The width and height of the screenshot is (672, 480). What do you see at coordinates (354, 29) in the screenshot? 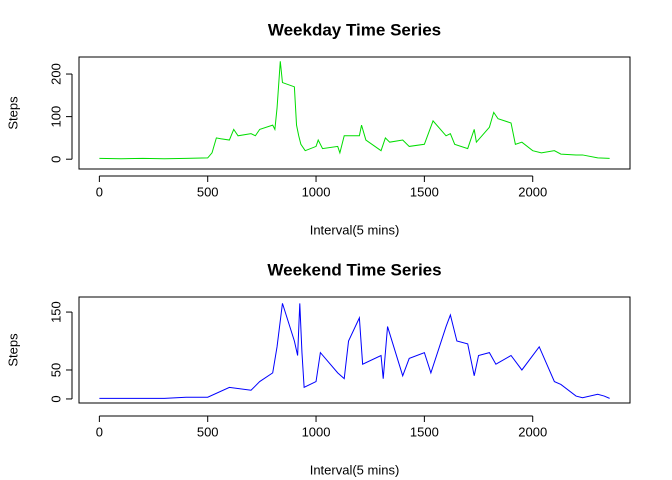
I see `chart-title: Weekday Time Series` at bounding box center [354, 29].